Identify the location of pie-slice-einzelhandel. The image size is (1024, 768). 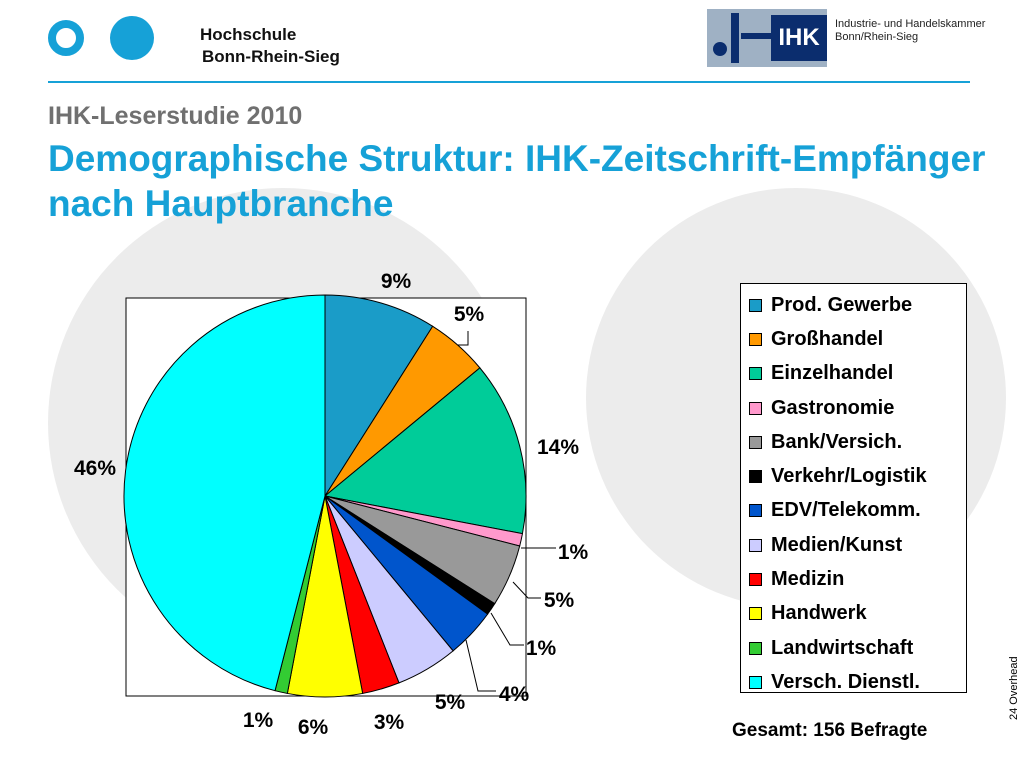
(425, 451).